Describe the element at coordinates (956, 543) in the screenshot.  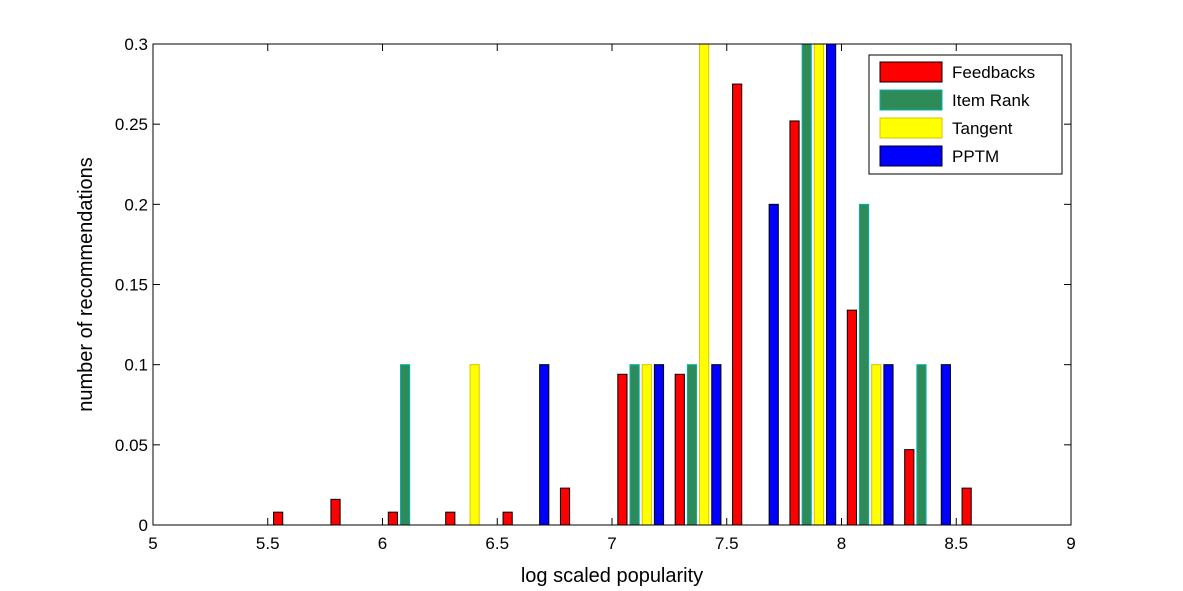
I see `x-tick-label: 8.5` at that location.